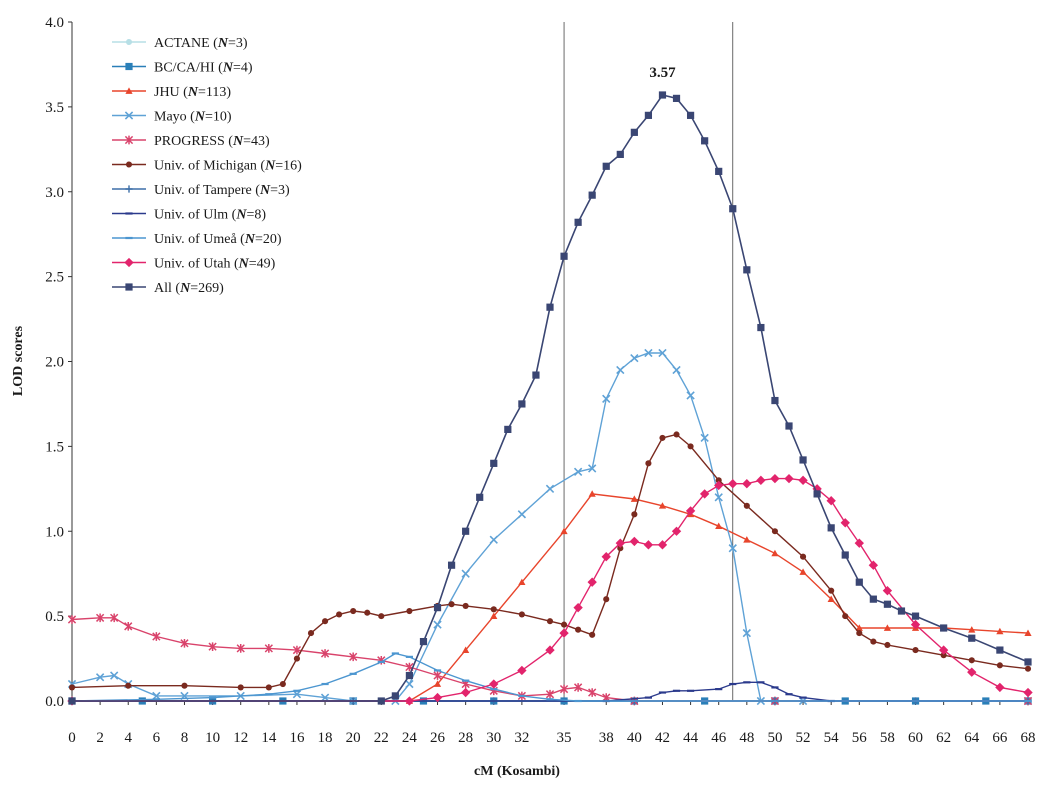  Describe the element at coordinates (171, 92) in the screenshot. I see `legend-item: JHU (N=113)` at that location.